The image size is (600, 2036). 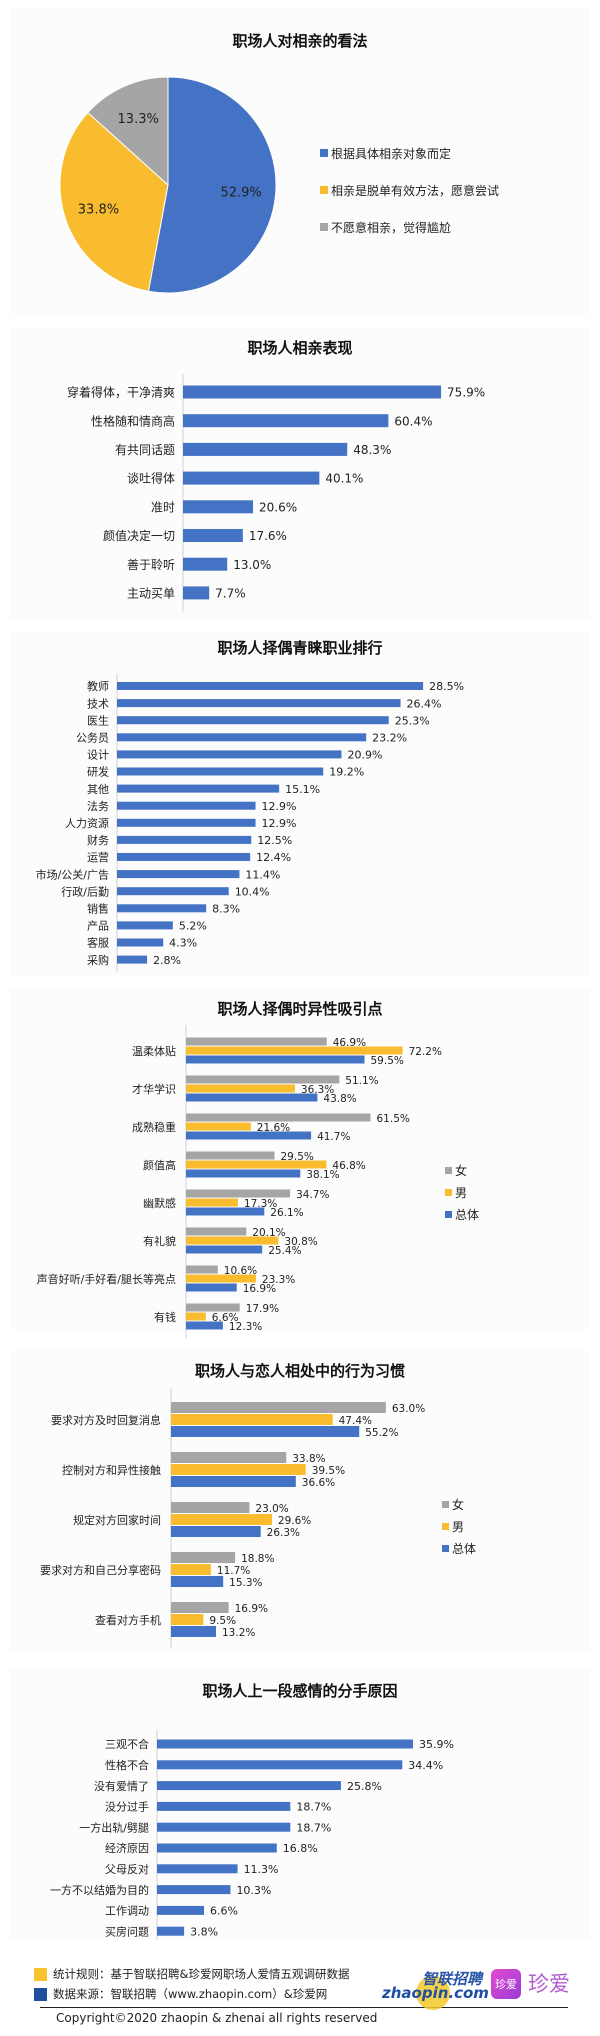 I want to click on bar-data-label: 12.5%, so click(x=274, y=840).